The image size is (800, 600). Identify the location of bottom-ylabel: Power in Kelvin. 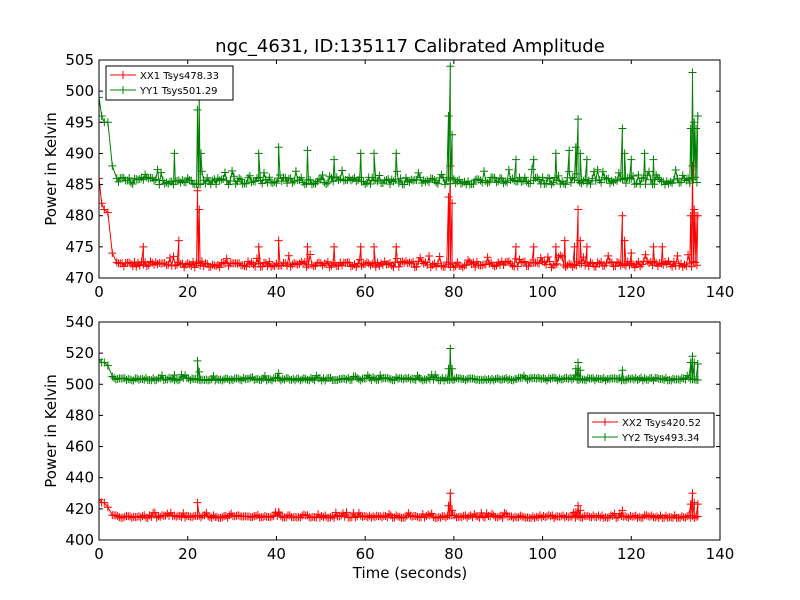
(51, 431).